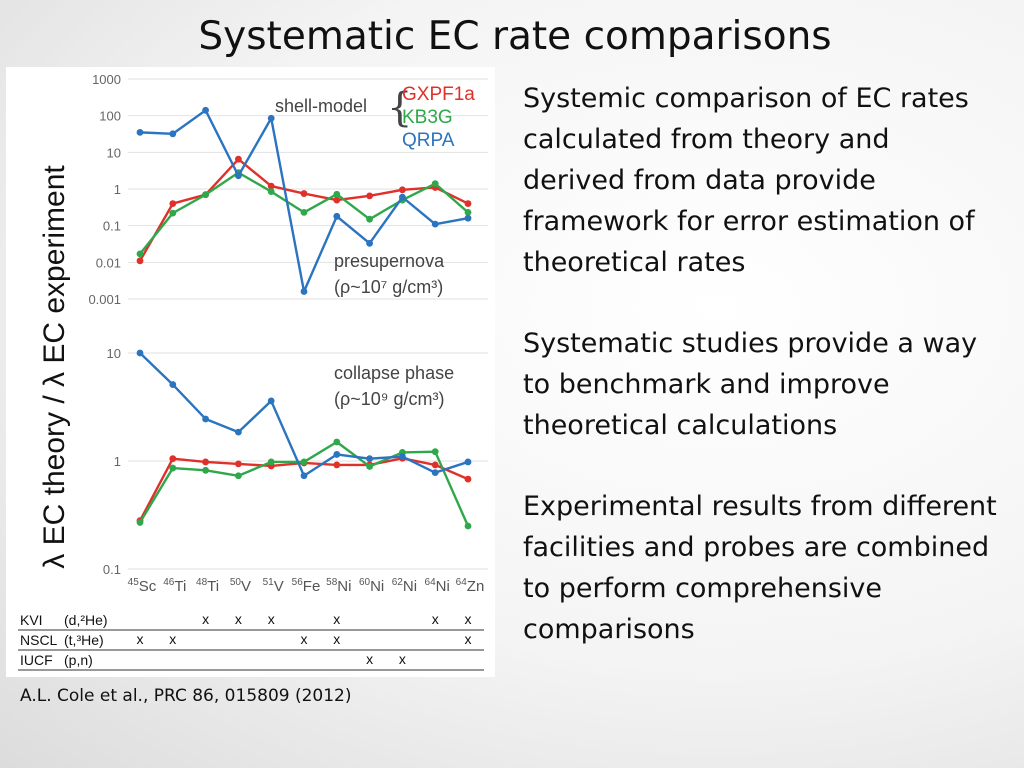 This screenshot has width=1024, height=768. What do you see at coordinates (437, 586) in the screenshot?
I see `x-tick-label: 64Ni` at bounding box center [437, 586].